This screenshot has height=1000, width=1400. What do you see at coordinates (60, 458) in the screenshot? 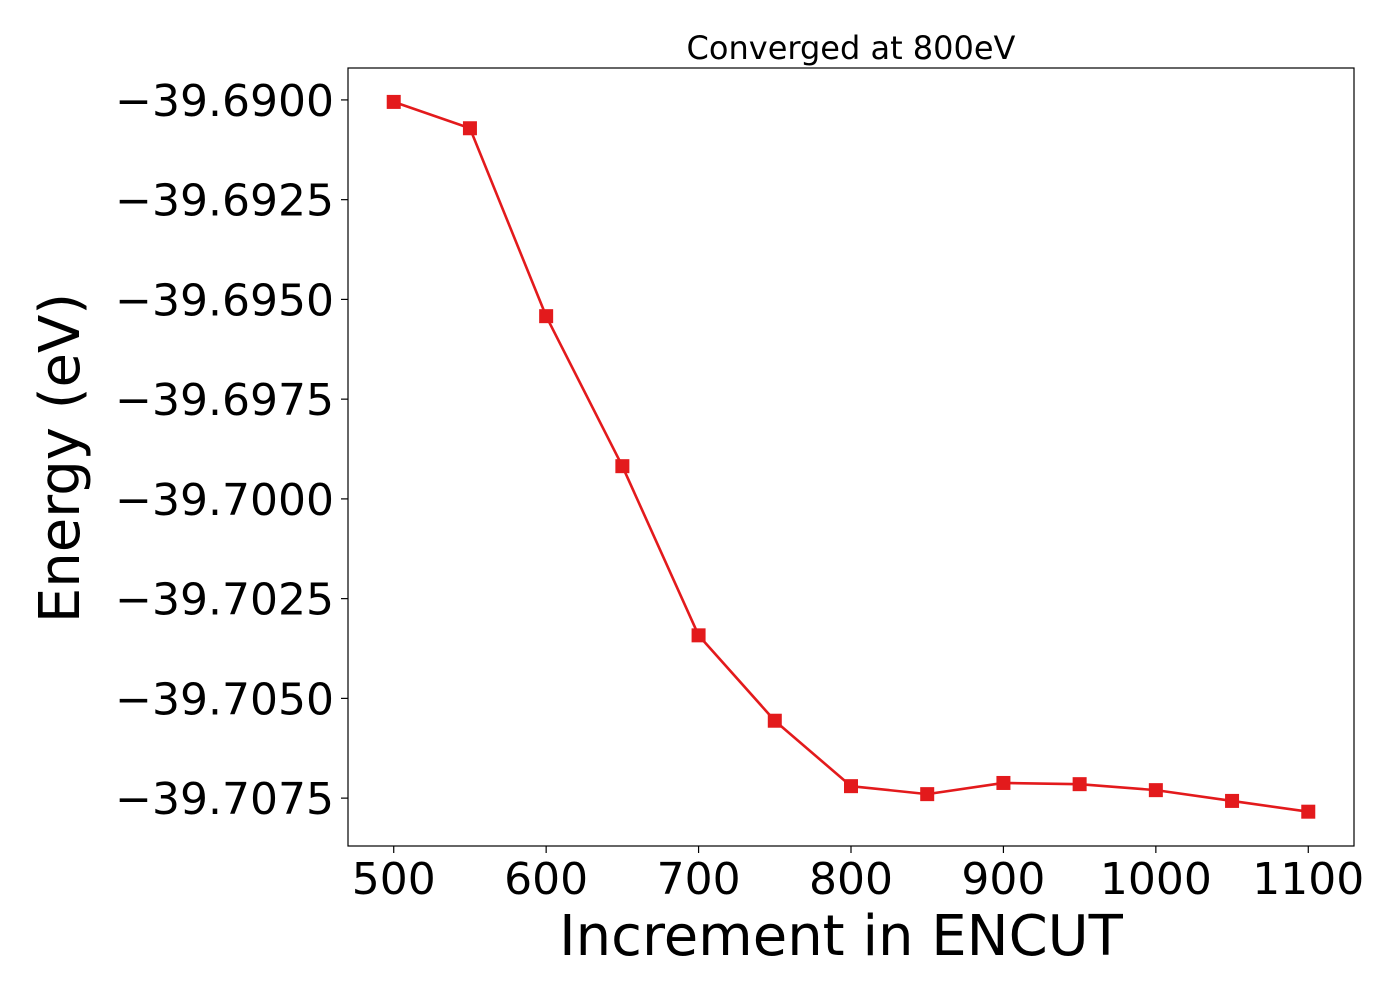
I see `y-axis-label: Energy (eV)` at bounding box center [60, 458].